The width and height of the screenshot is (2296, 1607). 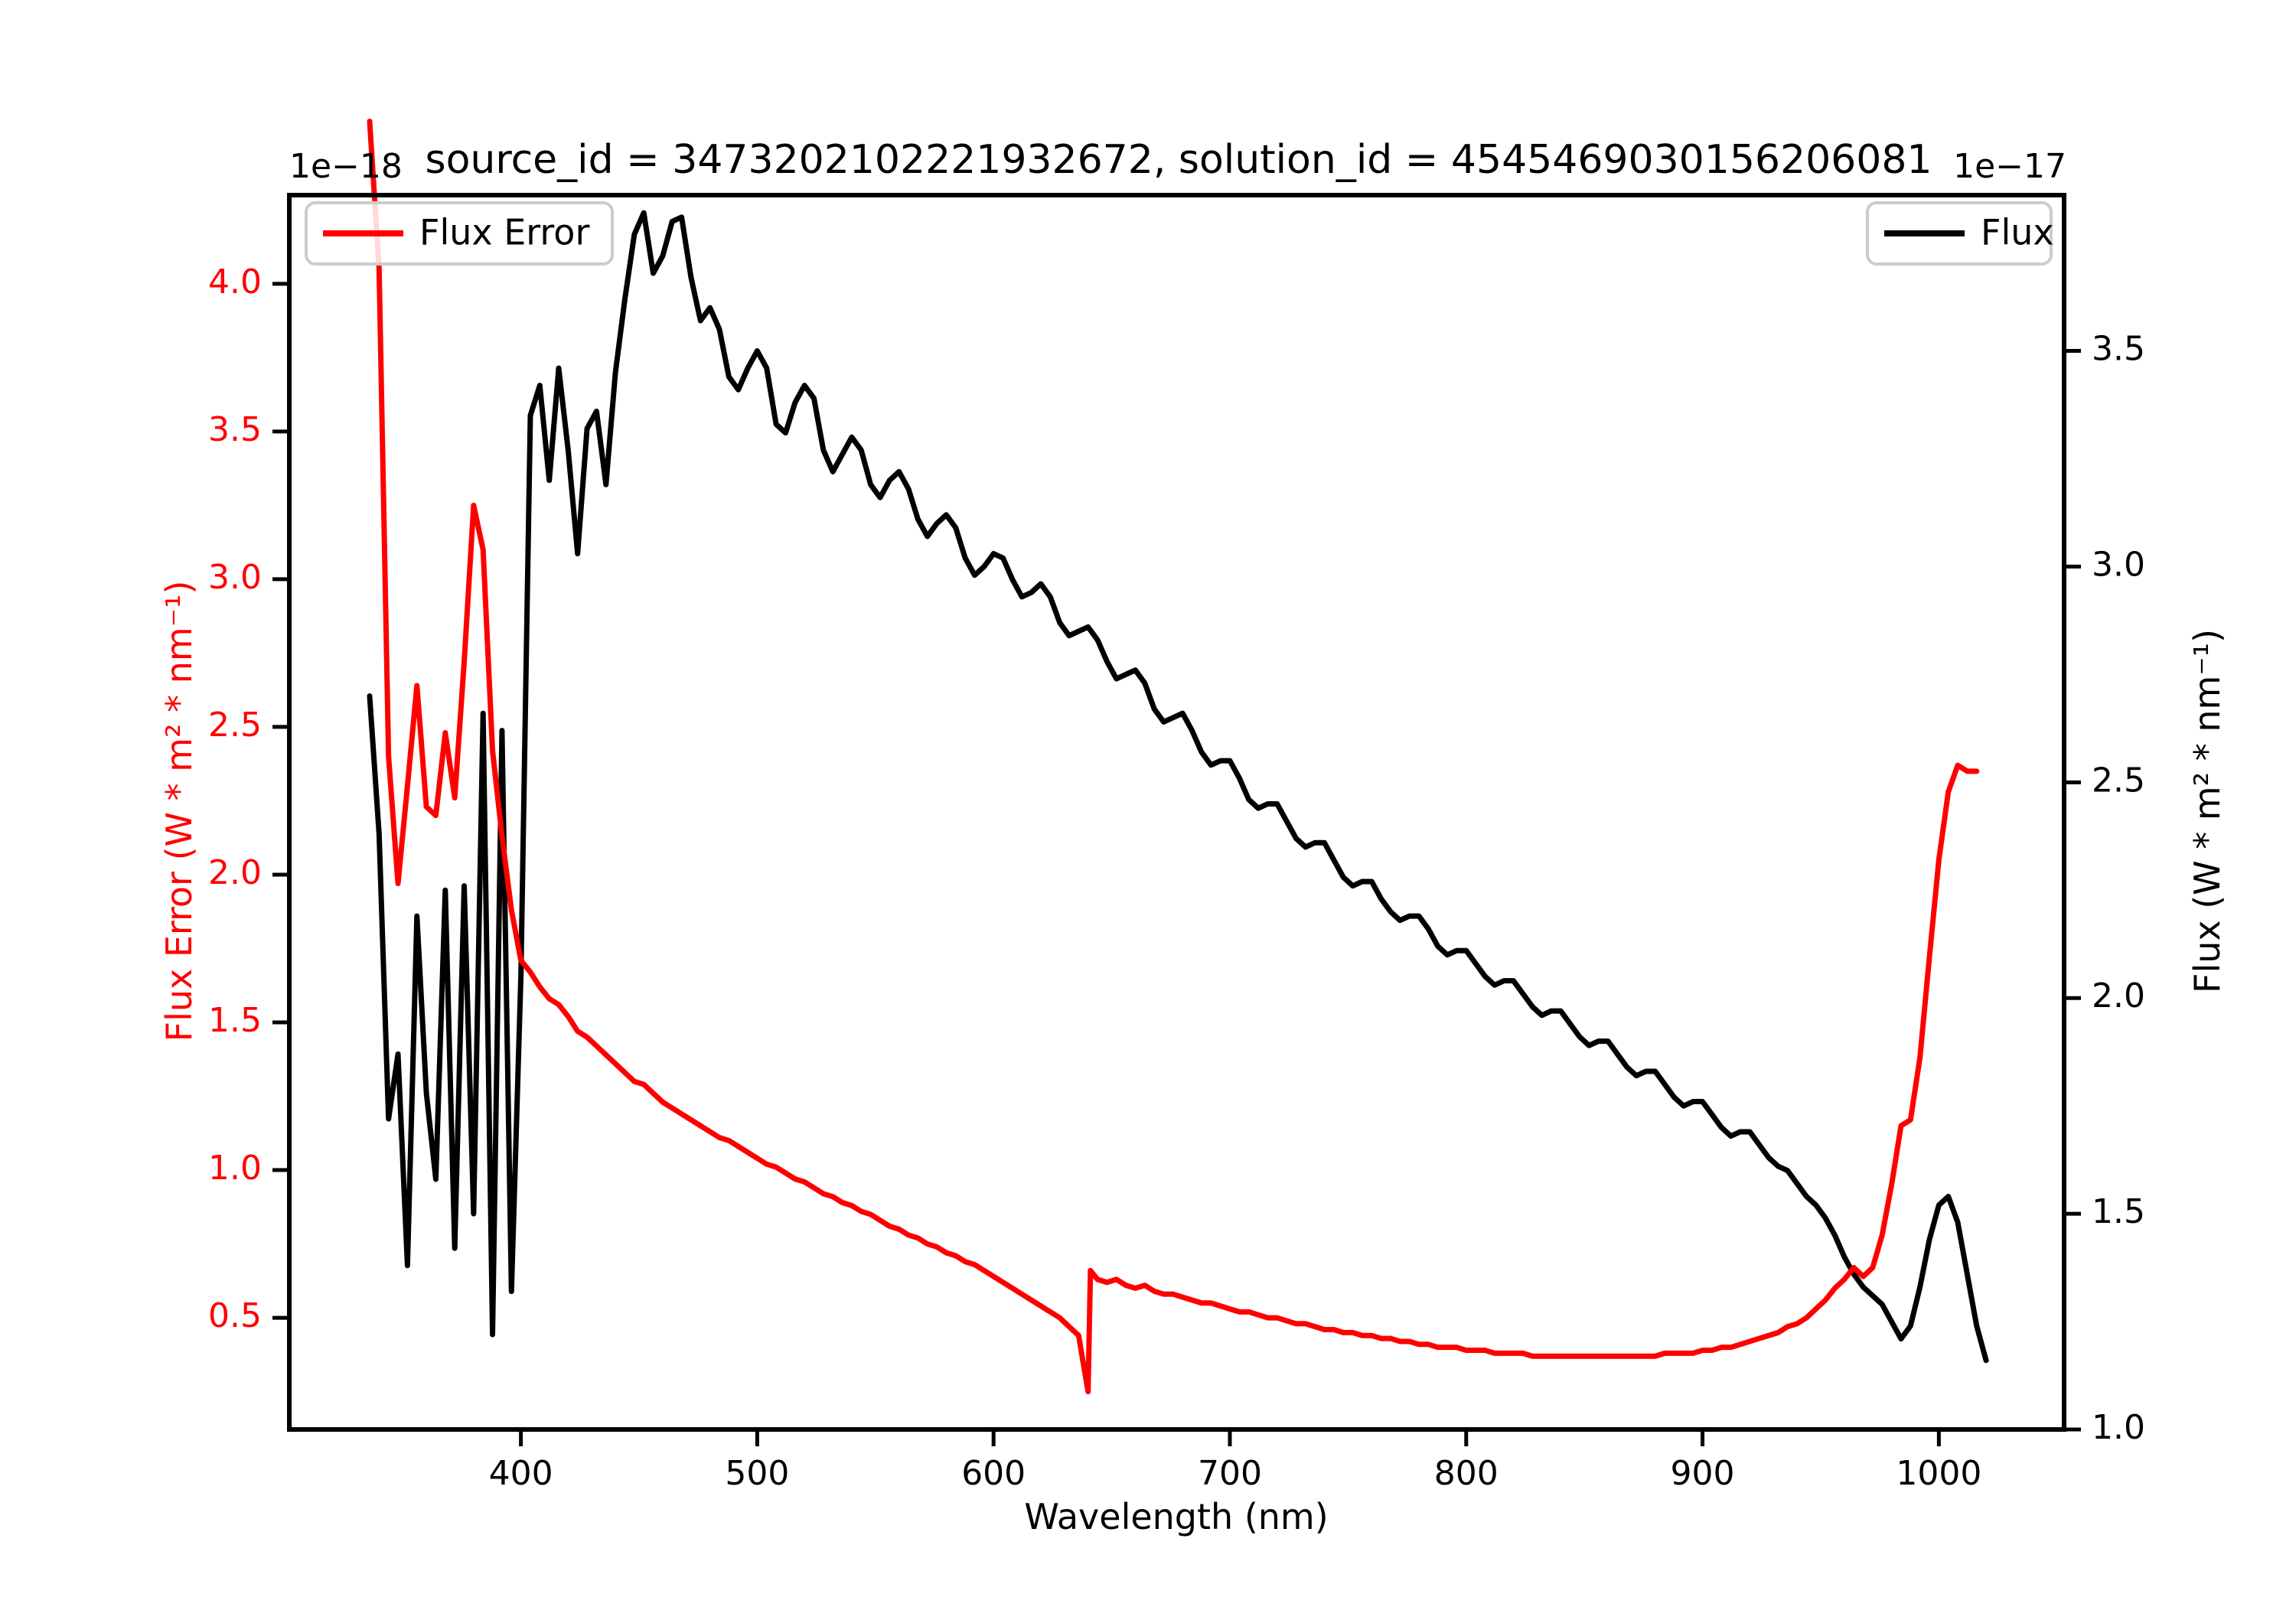 What do you see at coordinates (235, 282) in the screenshot?
I see `y-left-tick-label: 4.0` at bounding box center [235, 282].